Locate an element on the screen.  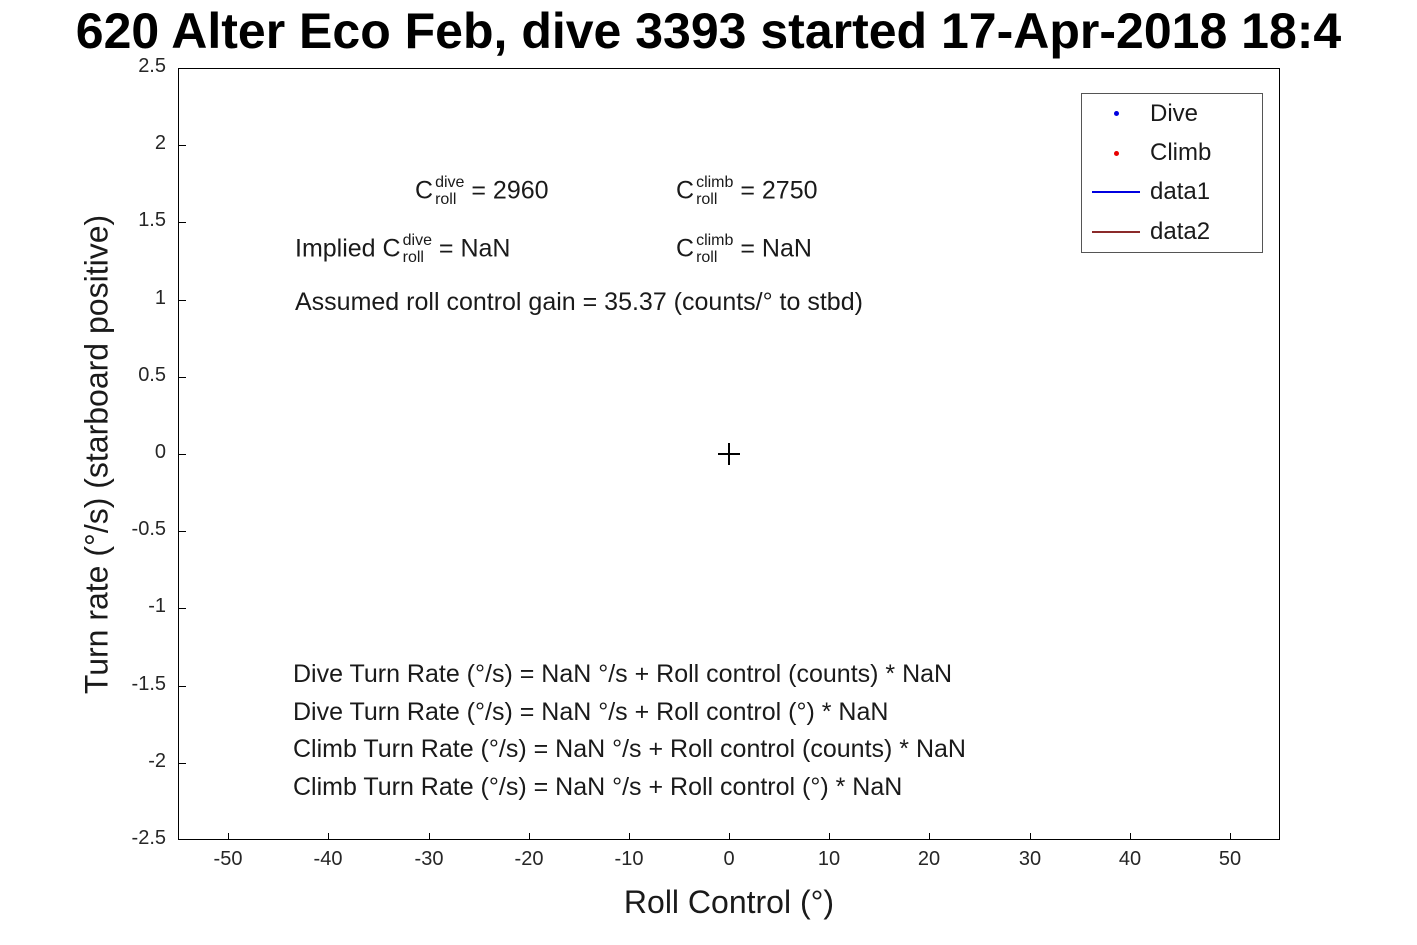
climb-point-marker-icon is located at coordinates (1116, 153).